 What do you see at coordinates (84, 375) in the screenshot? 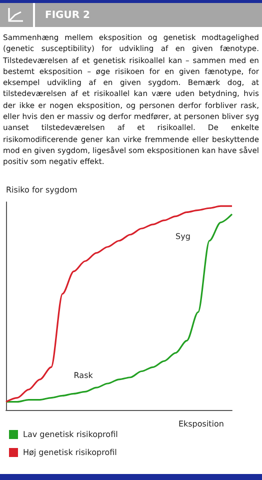
I see `annotation: Rask` at bounding box center [84, 375].